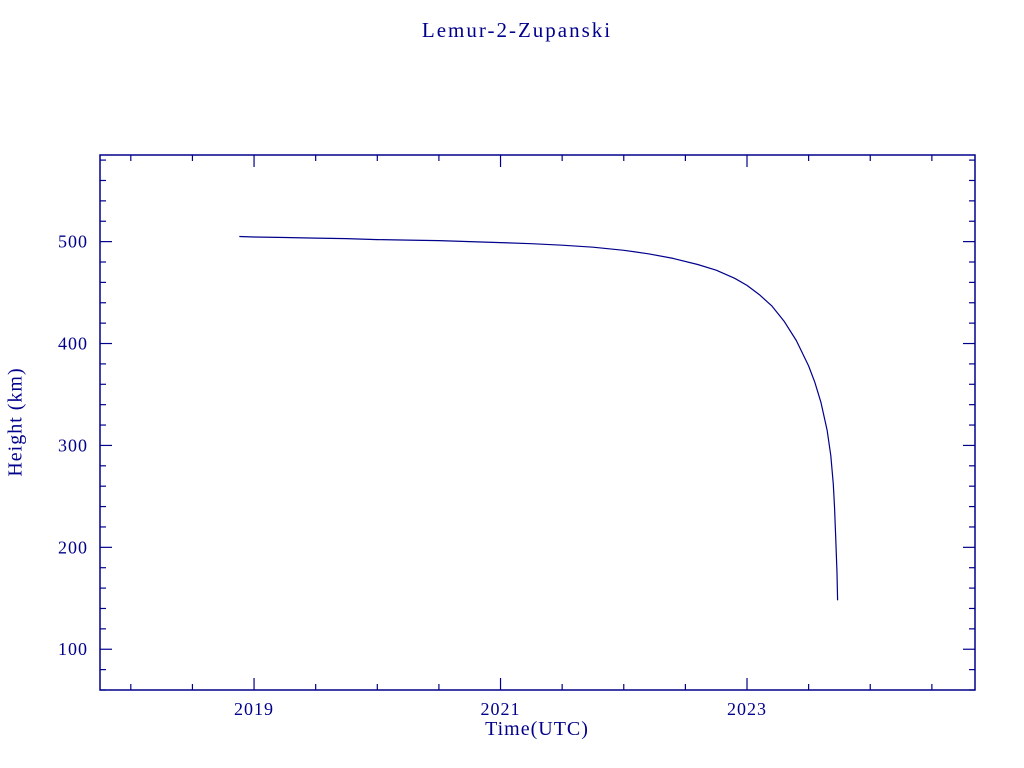  Describe the element at coordinates (517, 30) in the screenshot. I see `chart-title: Lemur-2-Zupanski` at that location.